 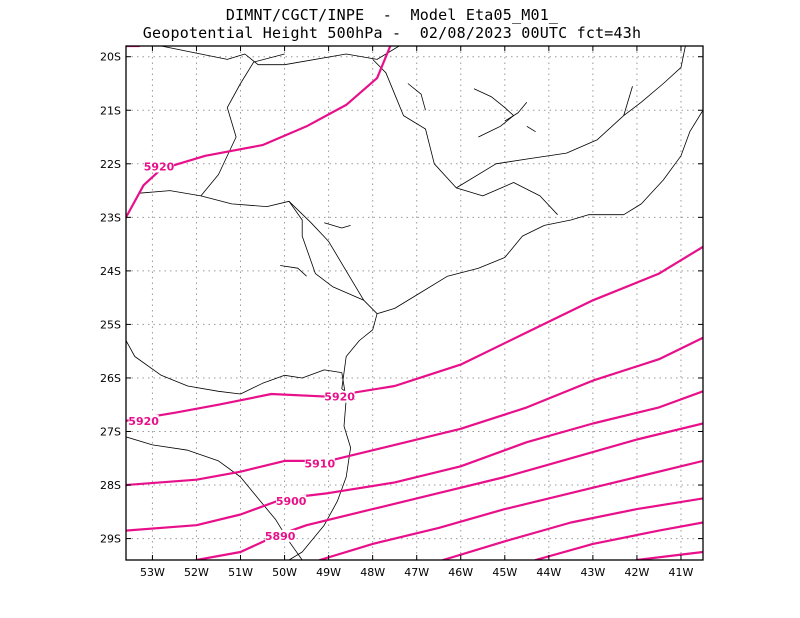 I want to click on y-tick-label: 21S, so click(x=110, y=110).